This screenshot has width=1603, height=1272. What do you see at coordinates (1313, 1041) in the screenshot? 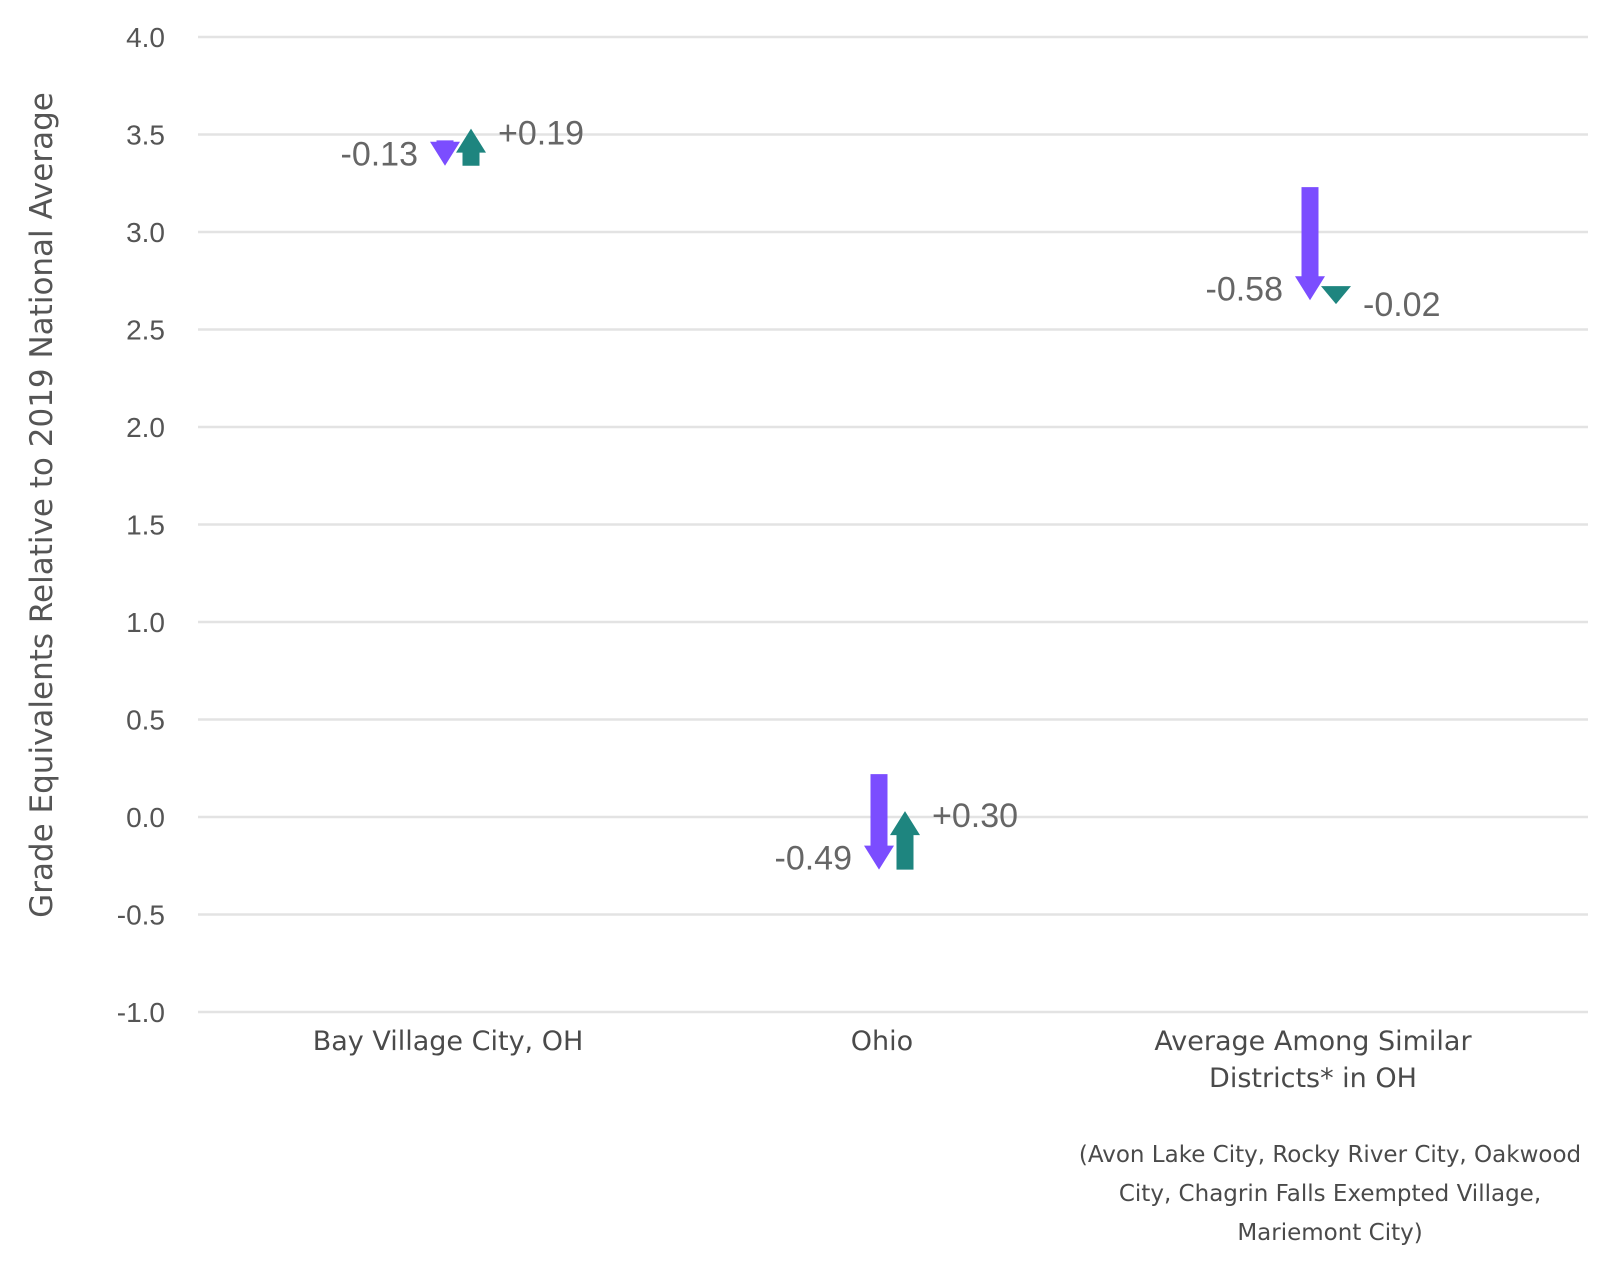
I see `category-label: Average Among Similar` at bounding box center [1313, 1041].